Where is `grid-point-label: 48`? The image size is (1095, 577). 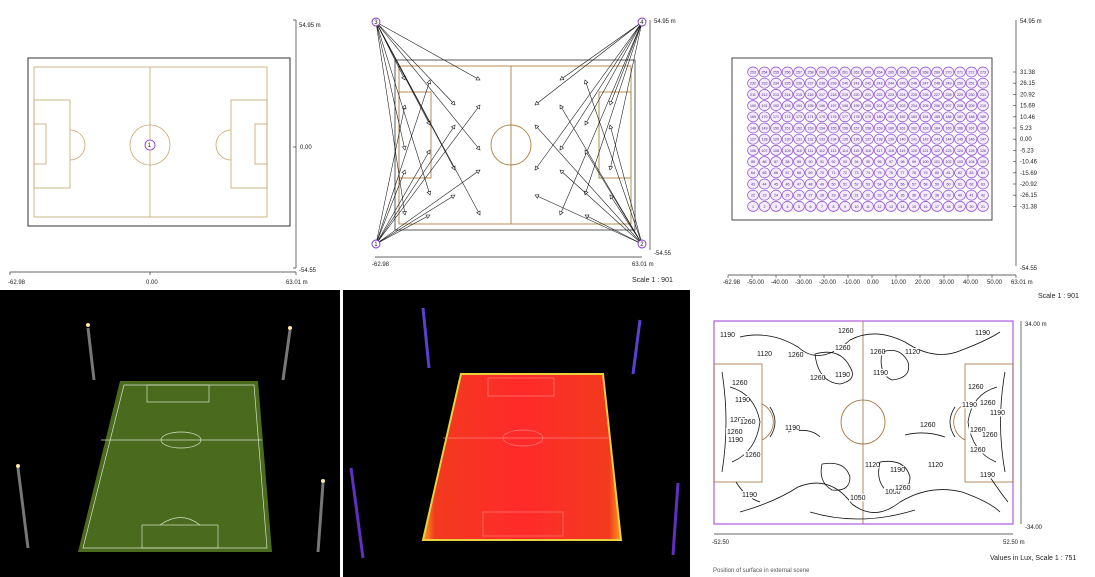
grid-point-label: 48 is located at coordinates (811, 184).